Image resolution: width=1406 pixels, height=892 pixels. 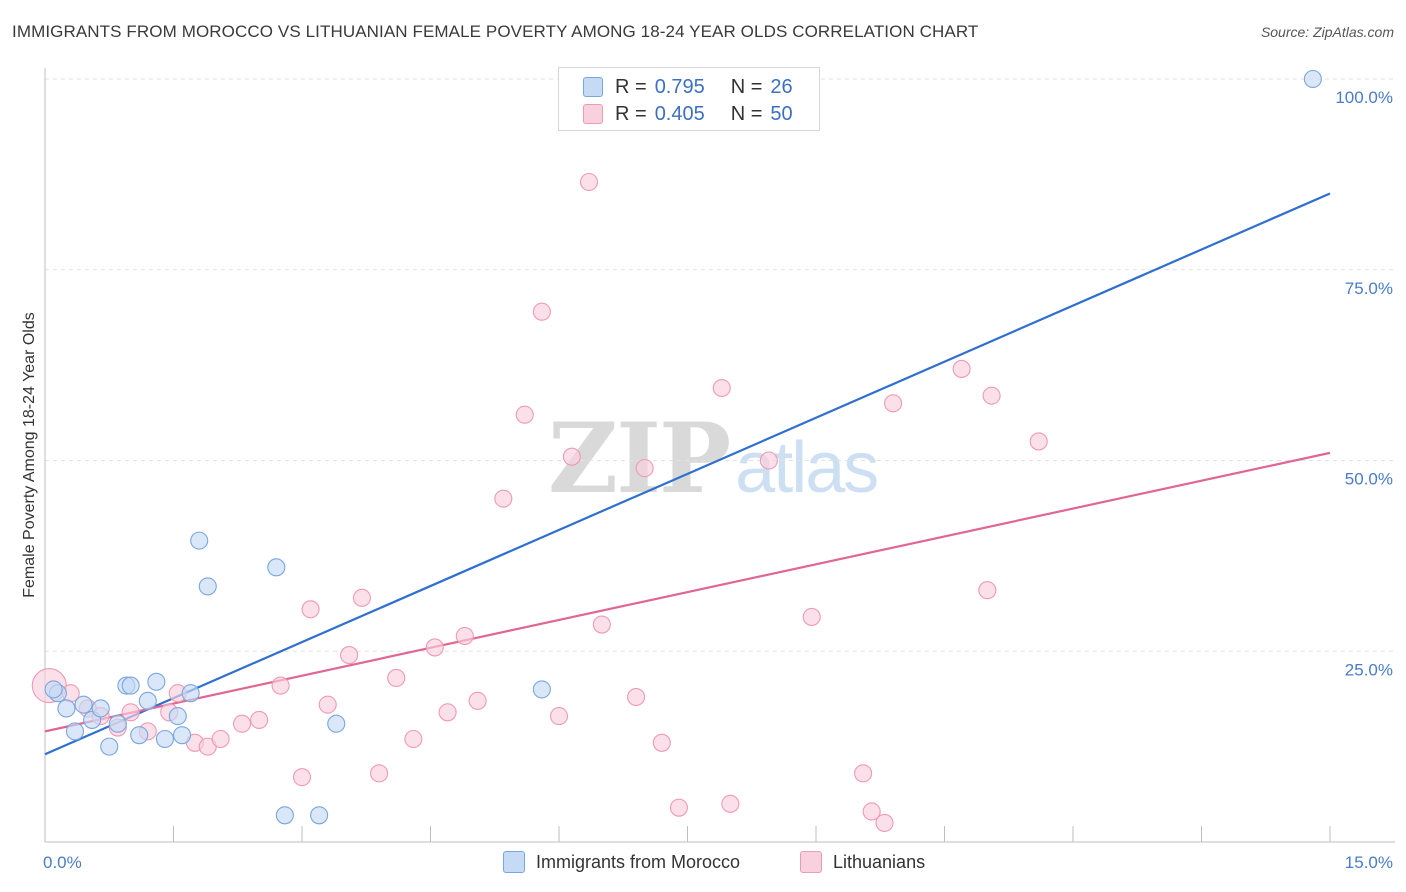 What do you see at coordinates (879, 861) in the screenshot?
I see `legend-label-lithuanians: Lithuanians` at bounding box center [879, 861].